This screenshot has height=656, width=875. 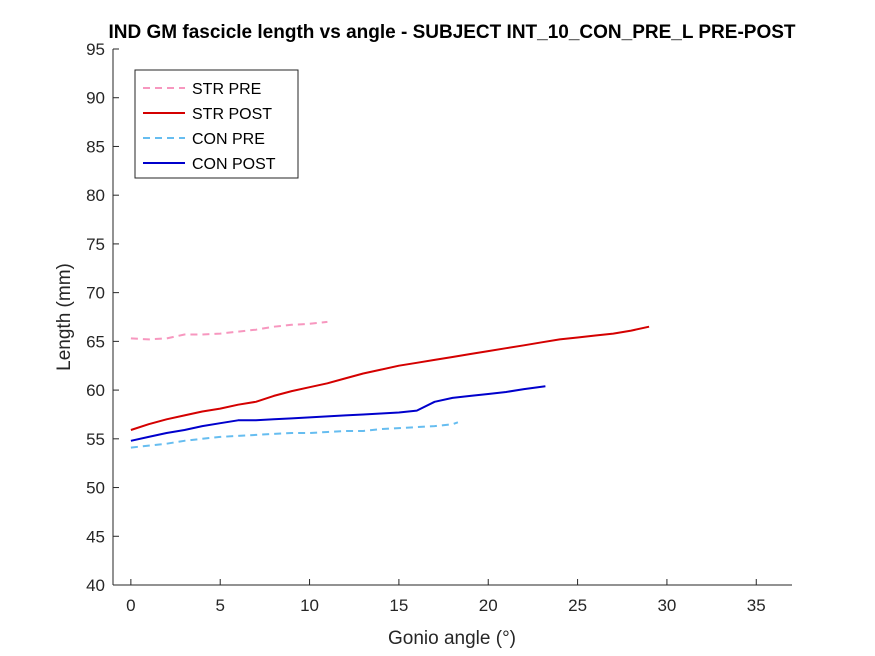 I want to click on y-tick-label: 45, so click(x=95, y=536).